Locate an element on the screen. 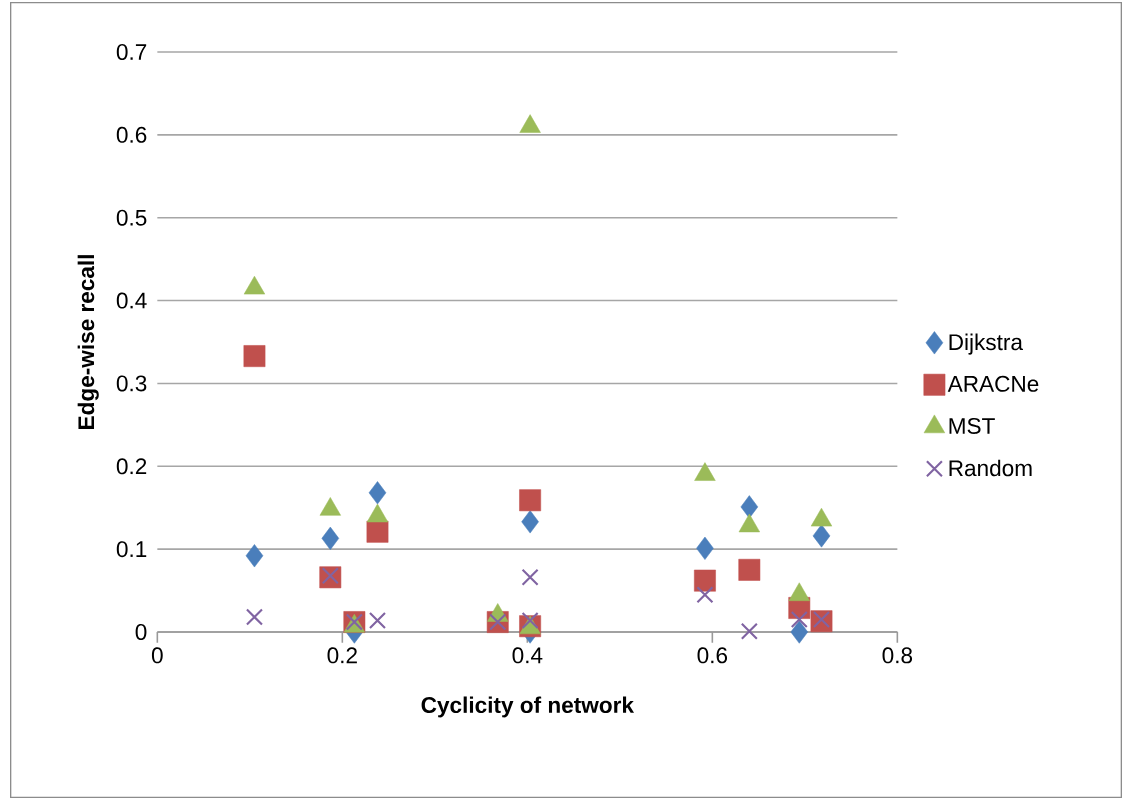 The width and height of the screenshot is (1124, 800). y-tick-label: 0.4 is located at coordinates (131, 300).